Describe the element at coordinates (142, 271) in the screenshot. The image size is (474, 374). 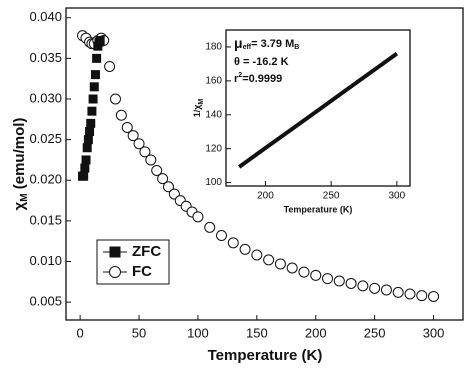
I see `legend-label: FC` at that location.